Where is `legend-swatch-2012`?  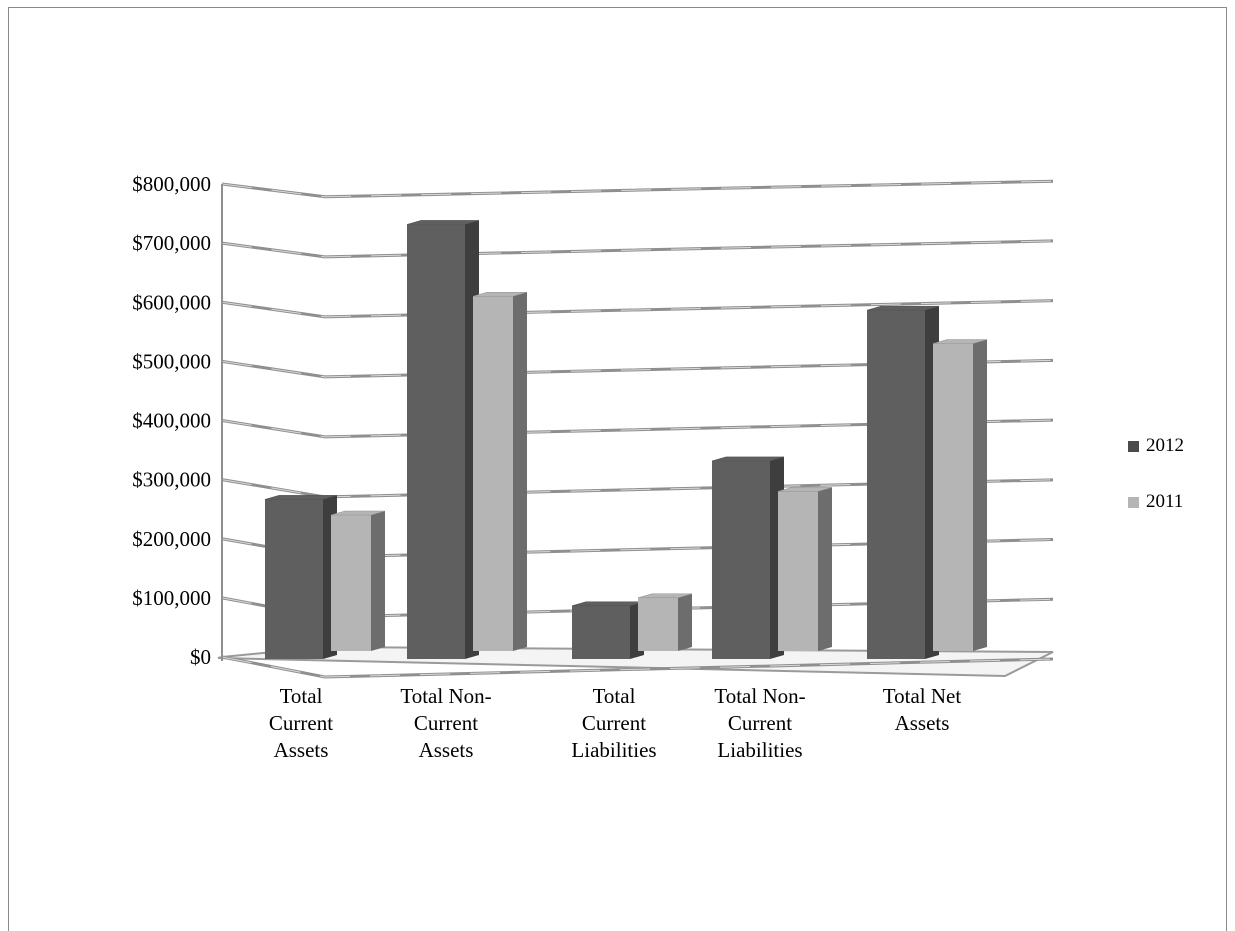 legend-swatch-2012 is located at coordinates (1133, 446).